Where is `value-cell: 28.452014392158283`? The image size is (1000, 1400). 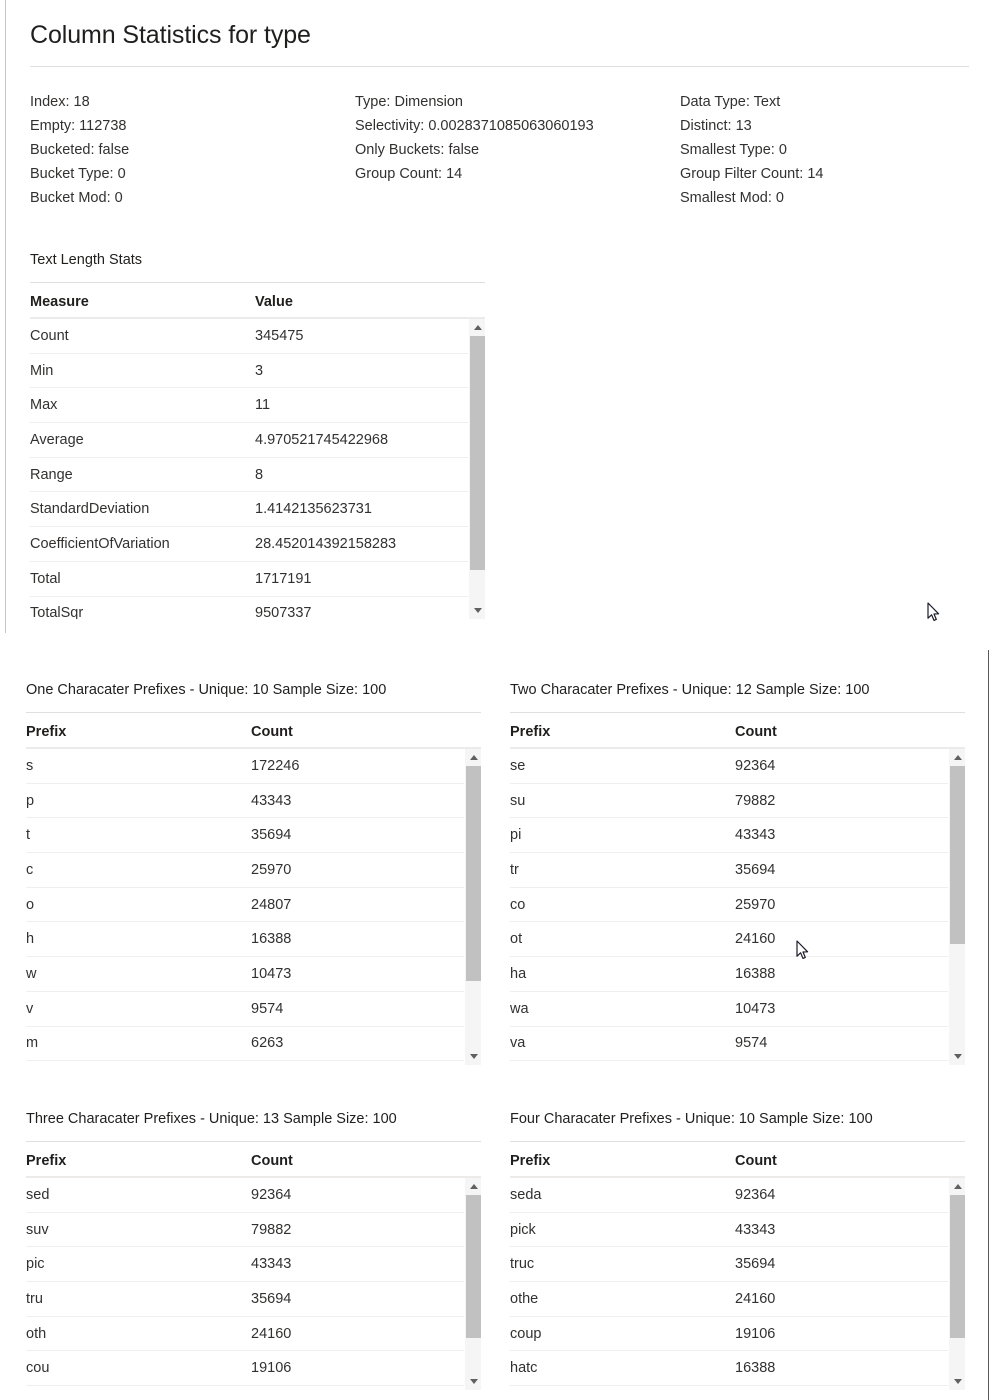 value-cell: 28.452014392158283 is located at coordinates (326, 543).